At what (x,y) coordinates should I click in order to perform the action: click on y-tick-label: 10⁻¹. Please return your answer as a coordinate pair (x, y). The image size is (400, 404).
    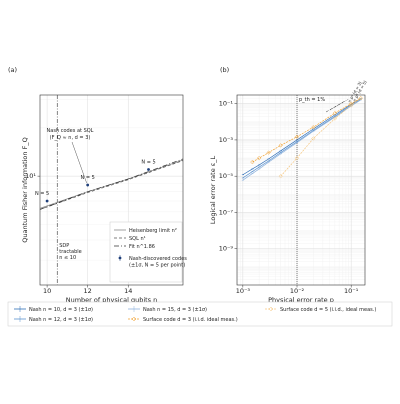
    Looking at the image, I should click on (226, 104).